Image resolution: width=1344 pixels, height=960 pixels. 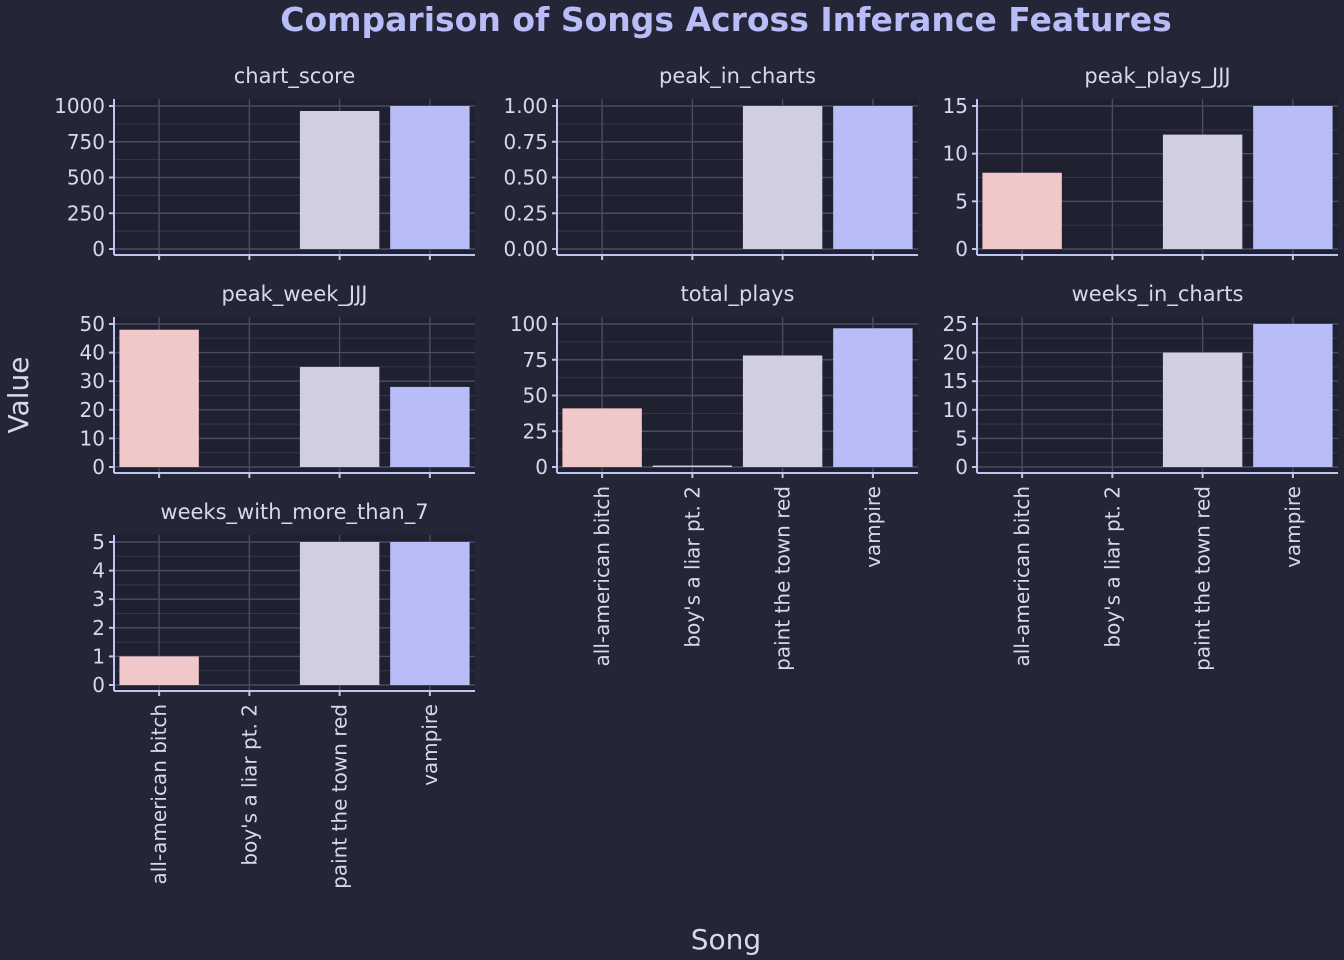 What do you see at coordinates (726, 939) in the screenshot?
I see `x-axis-title: Song` at bounding box center [726, 939].